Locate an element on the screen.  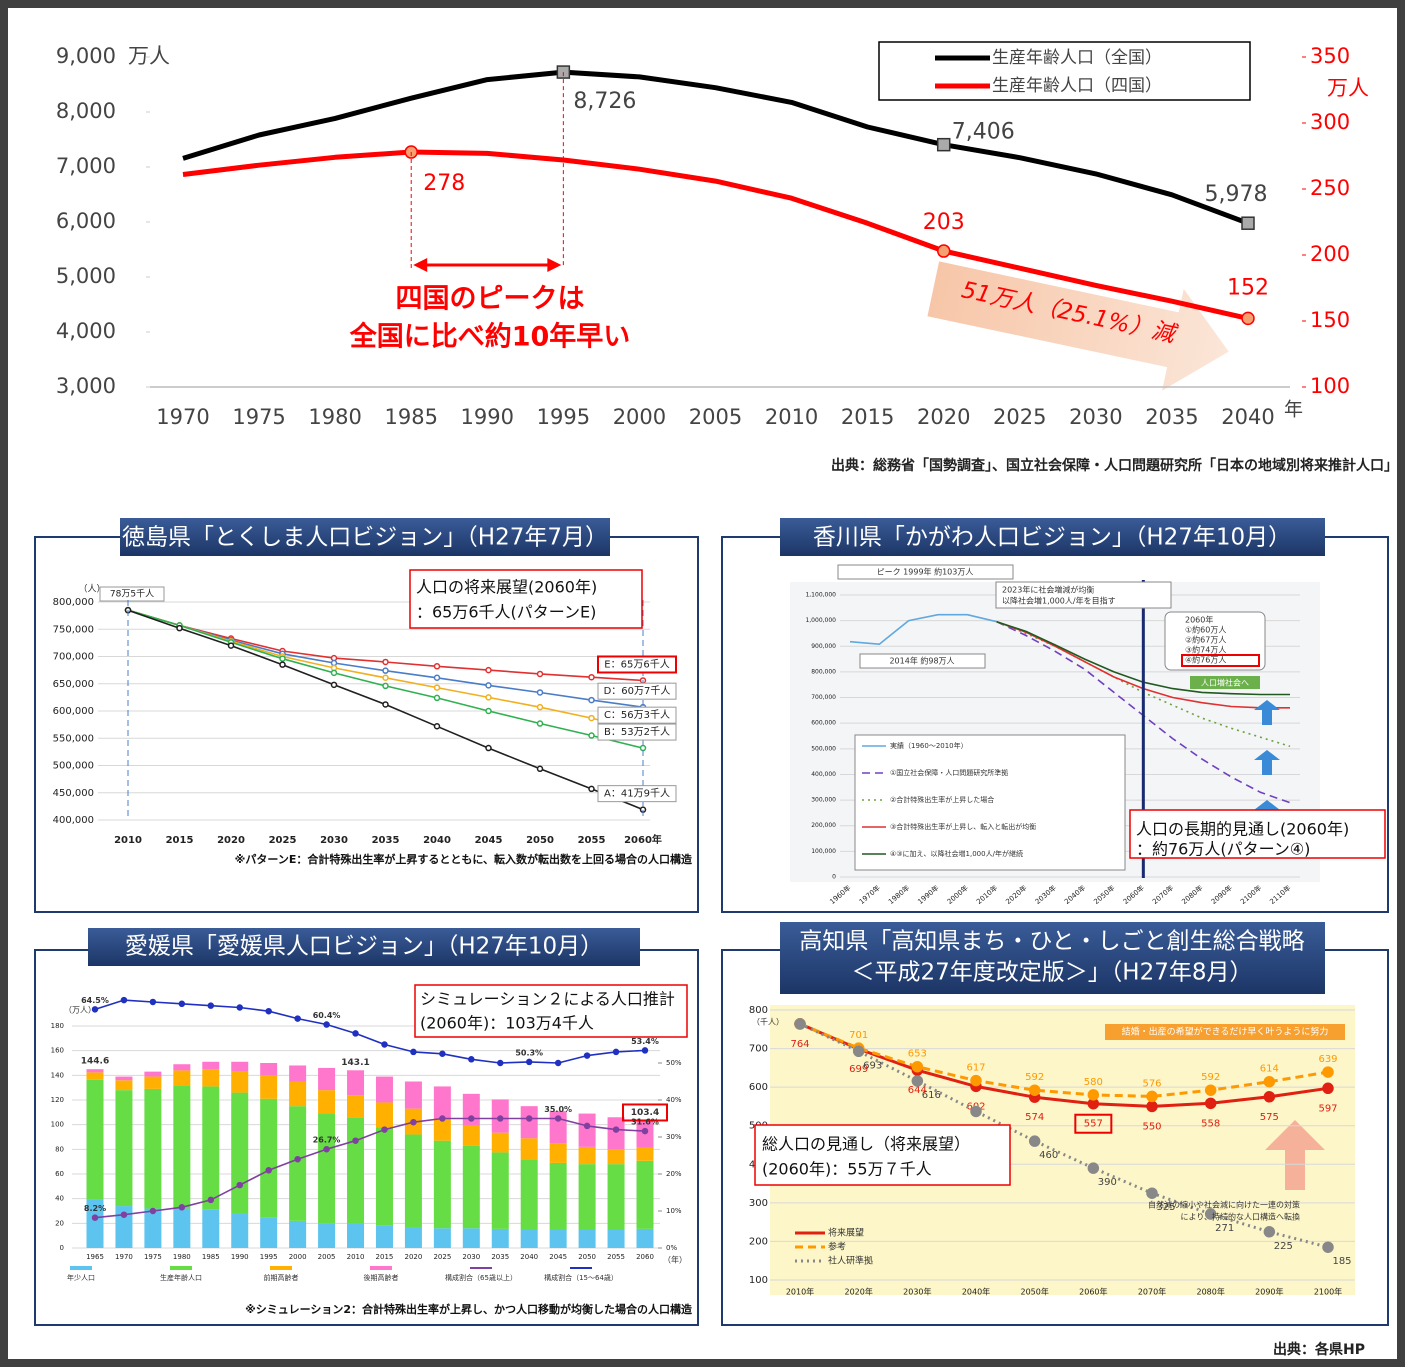
data-label: 617 is located at coordinates (975, 1068).